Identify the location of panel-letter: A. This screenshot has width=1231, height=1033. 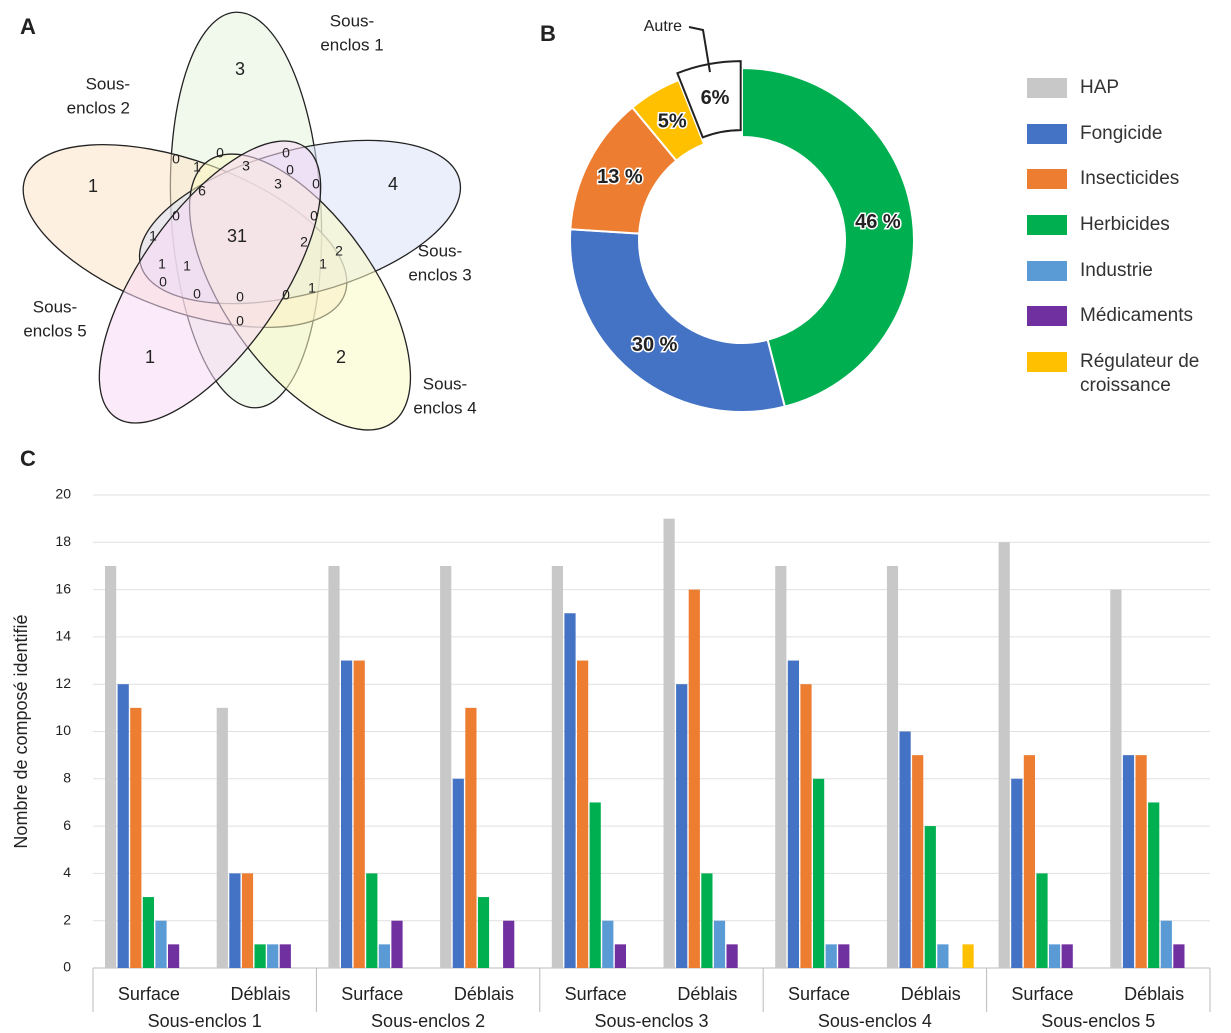
(28, 26).